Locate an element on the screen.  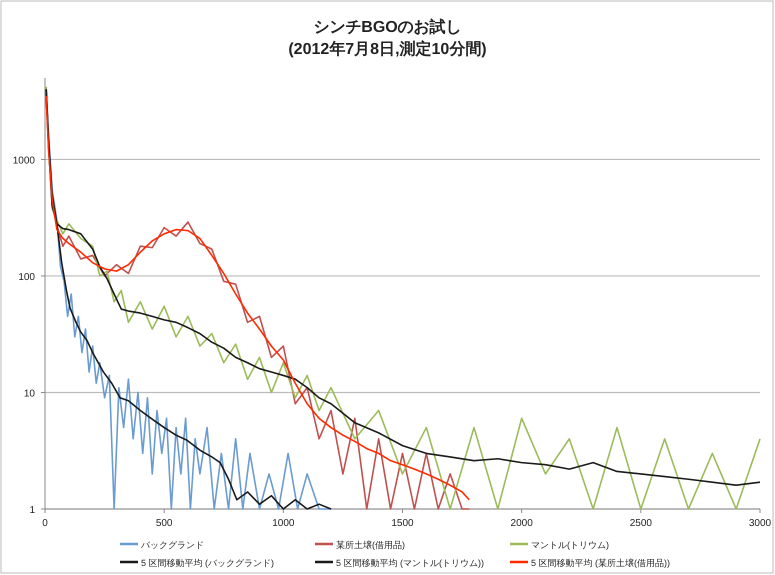
x-tick-label: 2000 is located at coordinates (522, 523).